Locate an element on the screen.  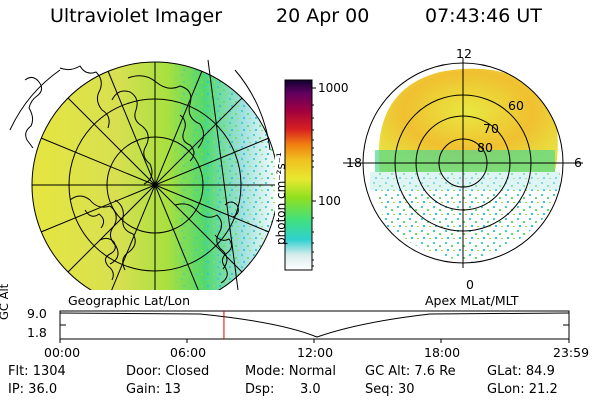
timeline-ylabel: GC Alt is located at coordinates (5, 301).